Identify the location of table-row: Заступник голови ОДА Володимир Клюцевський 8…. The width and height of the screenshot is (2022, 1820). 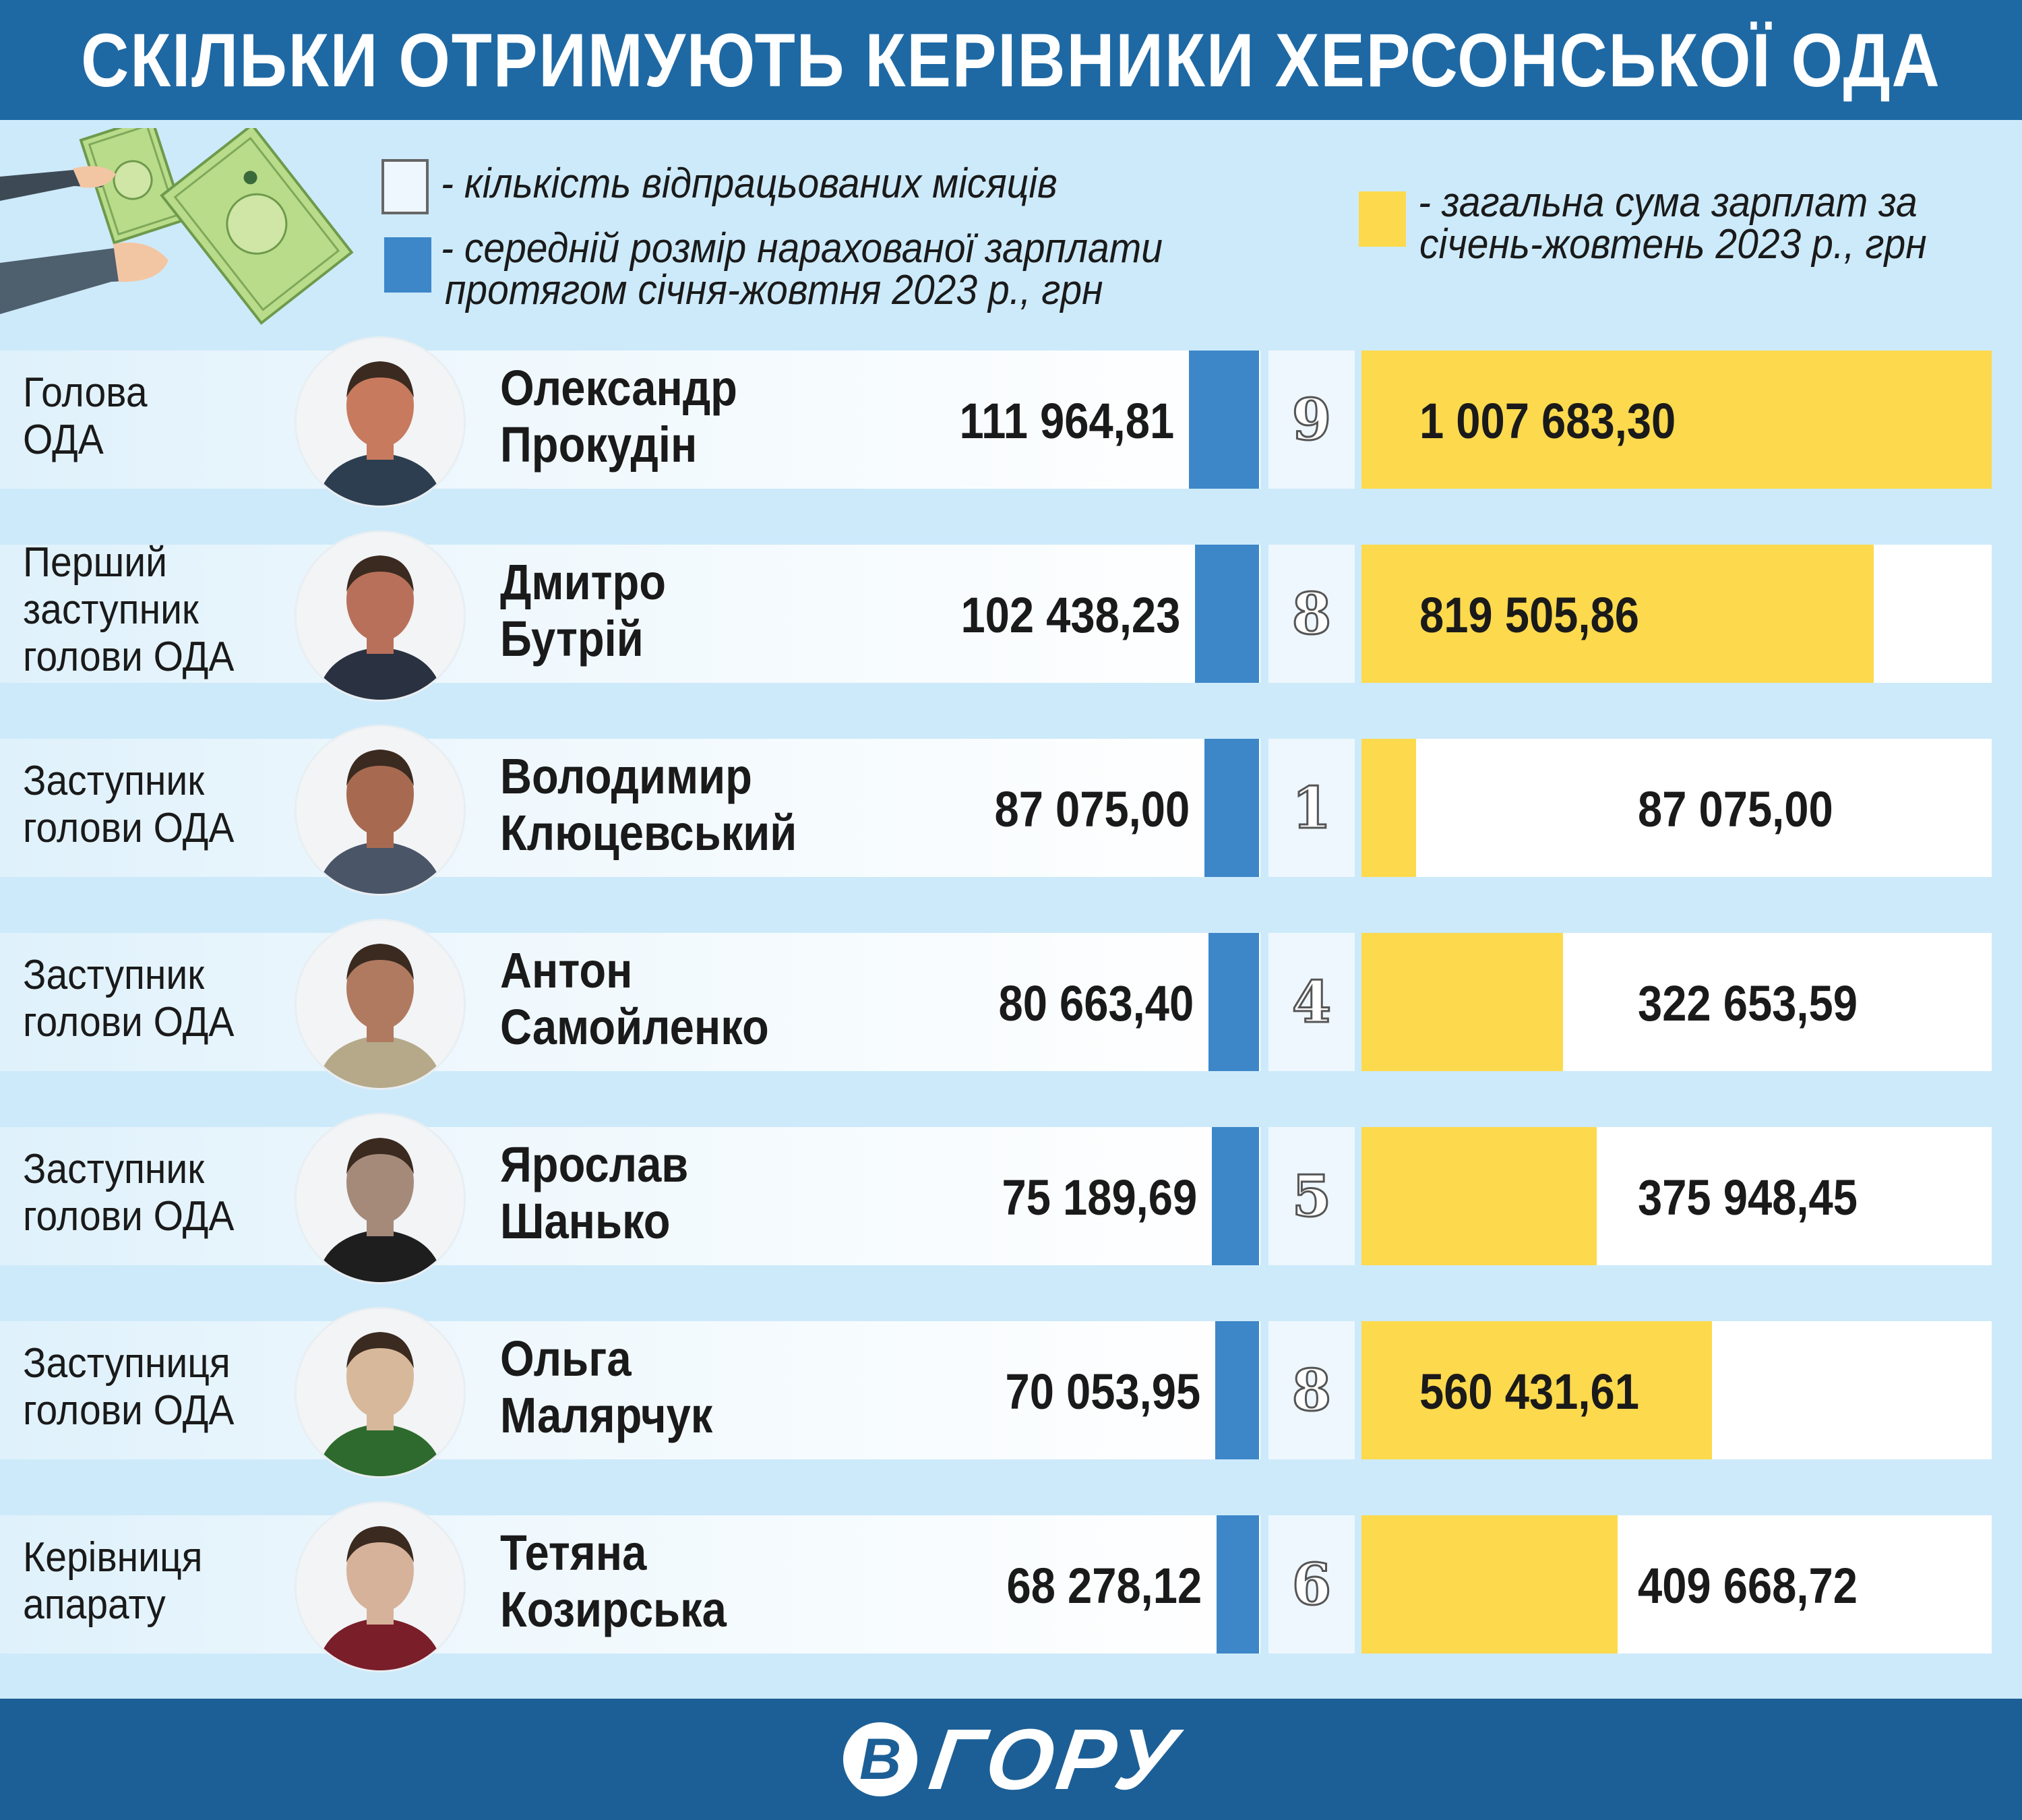
(1011, 810).